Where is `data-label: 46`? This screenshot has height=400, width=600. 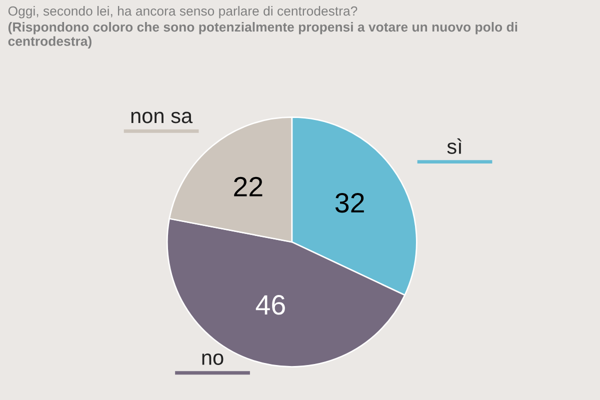
data-label: 46 is located at coordinates (270, 305).